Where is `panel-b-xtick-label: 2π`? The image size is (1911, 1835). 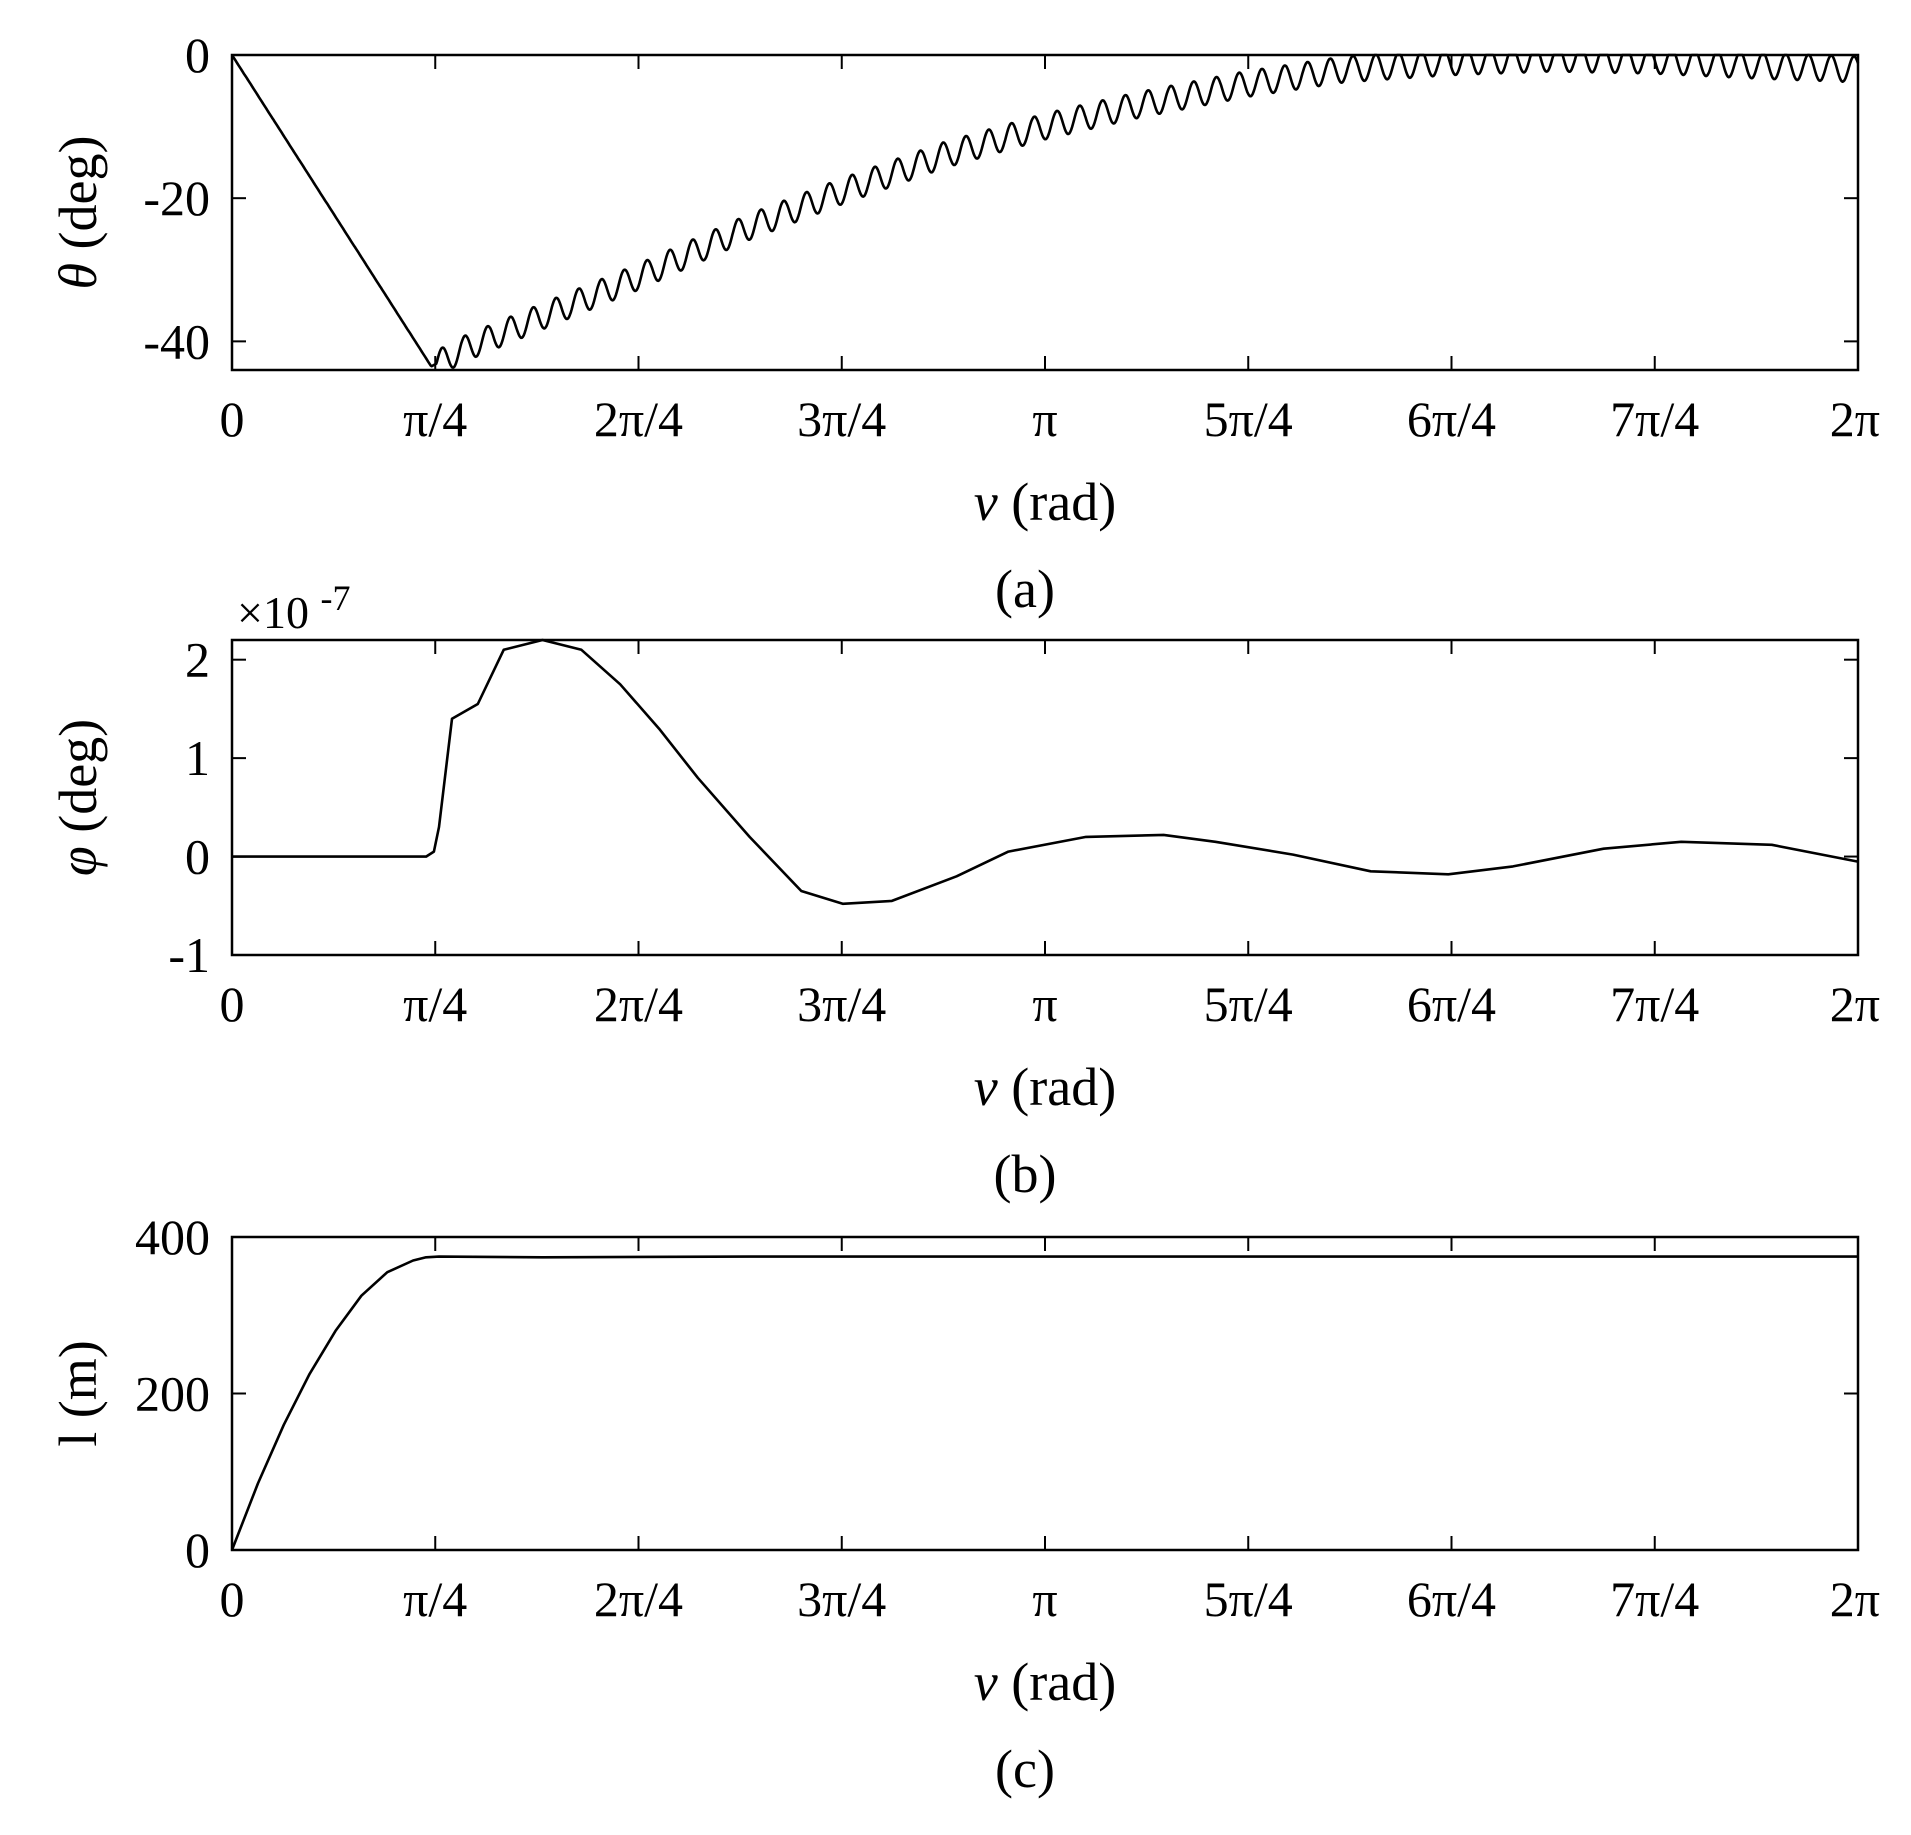
panel-b-xtick-label: 2π is located at coordinates (1855, 1004).